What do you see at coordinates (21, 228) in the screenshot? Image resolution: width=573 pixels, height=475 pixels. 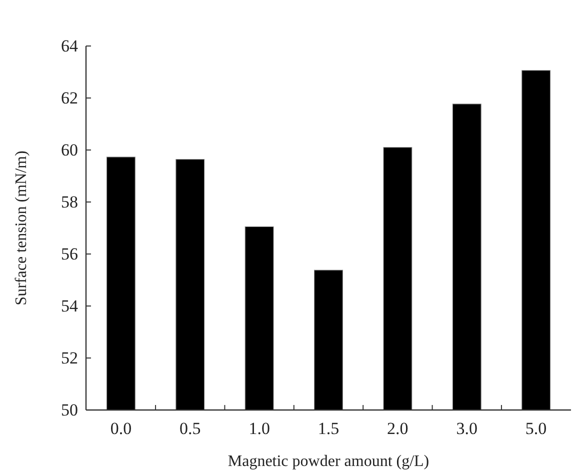 I see `y-axis-title: Surface tension (mN/m)` at bounding box center [21, 228].